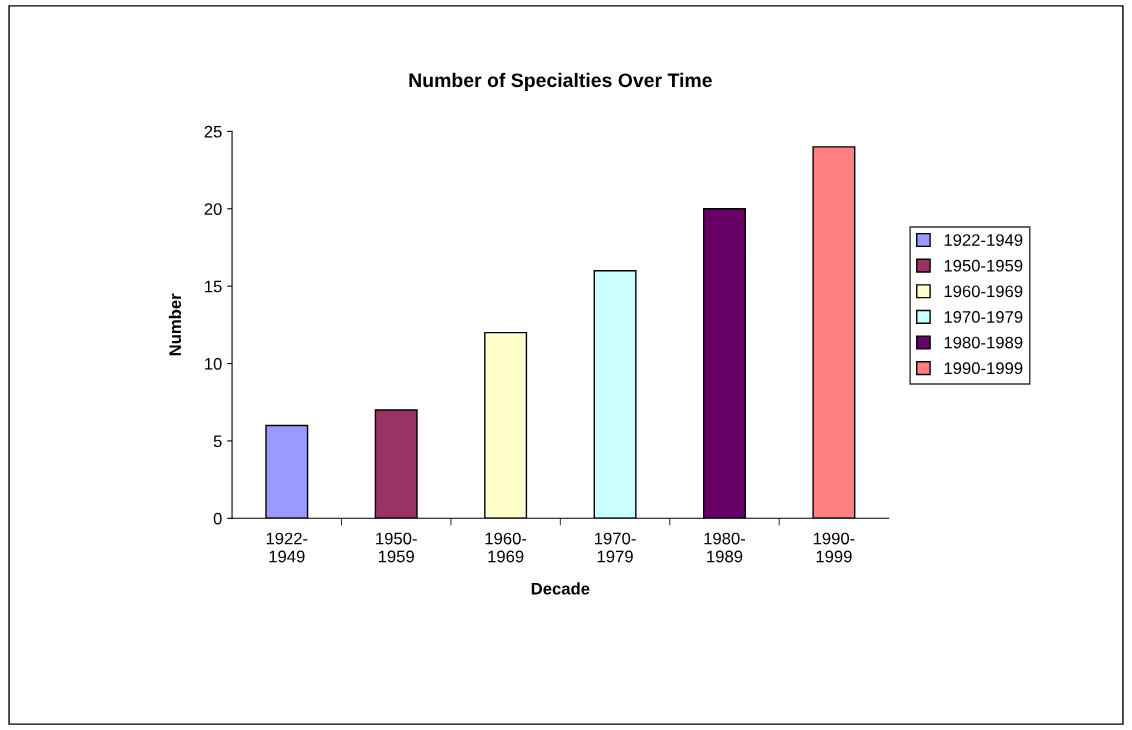  What do you see at coordinates (213, 131) in the screenshot?
I see `y-tick-label: 25` at bounding box center [213, 131].